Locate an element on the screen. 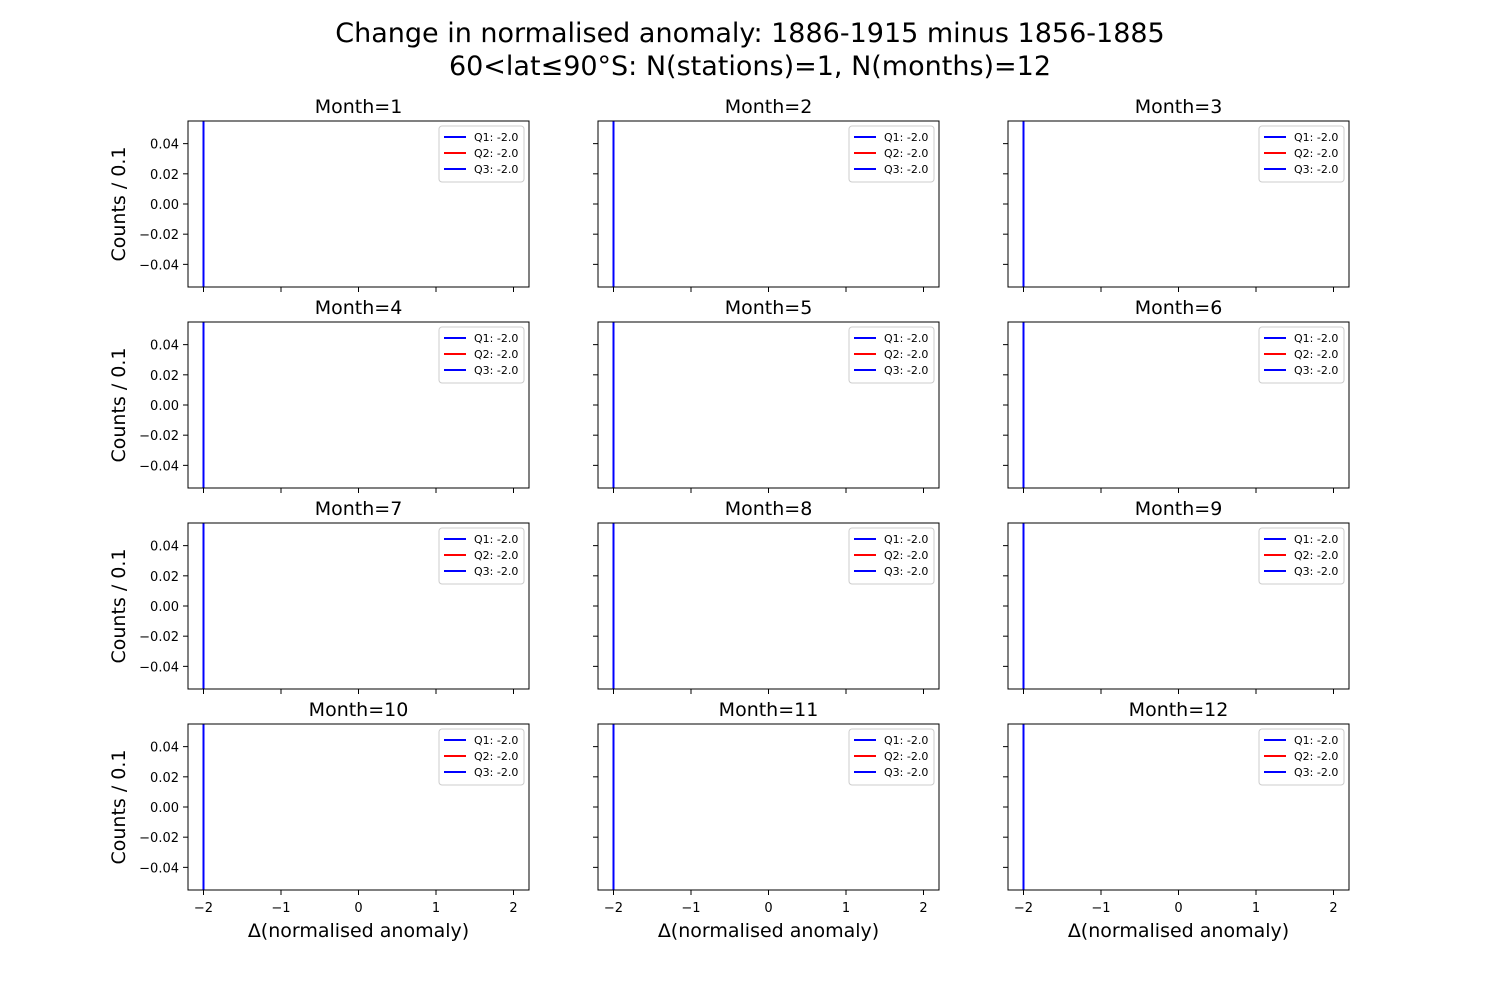 The height and width of the screenshot is (1000, 1500). panel-month-6: Month=6 Q1: -2.0 Q2: -2.0 Q3: -2.0 is located at coordinates (1176, 395).